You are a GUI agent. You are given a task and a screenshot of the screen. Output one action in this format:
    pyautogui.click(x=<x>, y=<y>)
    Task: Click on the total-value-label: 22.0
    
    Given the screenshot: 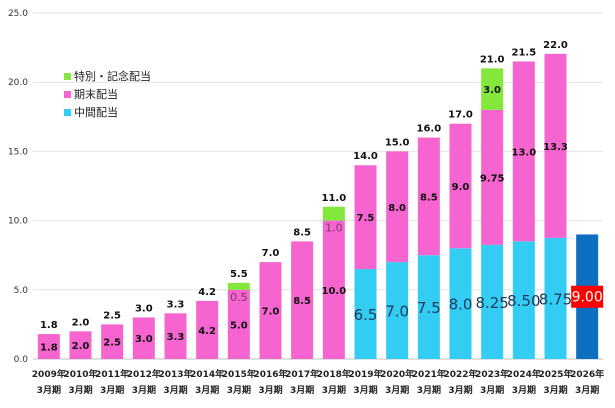 What is the action you would take?
    pyautogui.click(x=555, y=45)
    